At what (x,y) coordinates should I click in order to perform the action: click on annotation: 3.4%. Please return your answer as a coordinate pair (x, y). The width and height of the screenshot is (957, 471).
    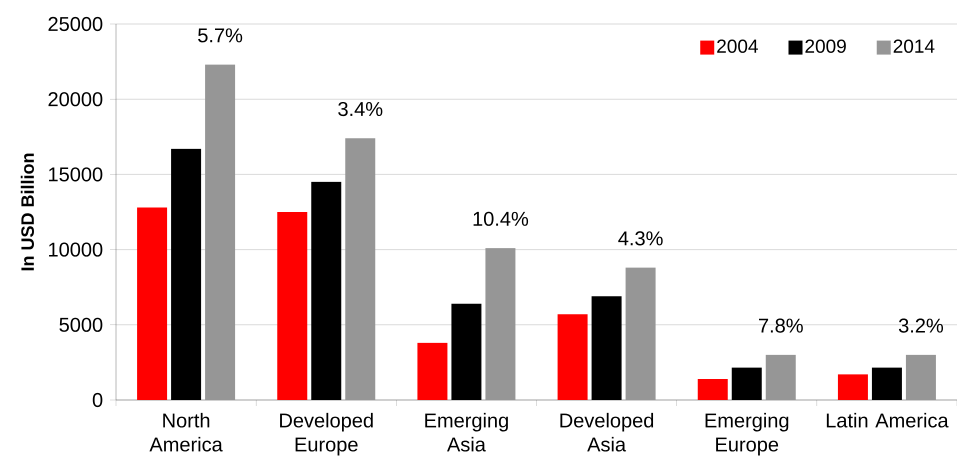
    Looking at the image, I should click on (360, 109).